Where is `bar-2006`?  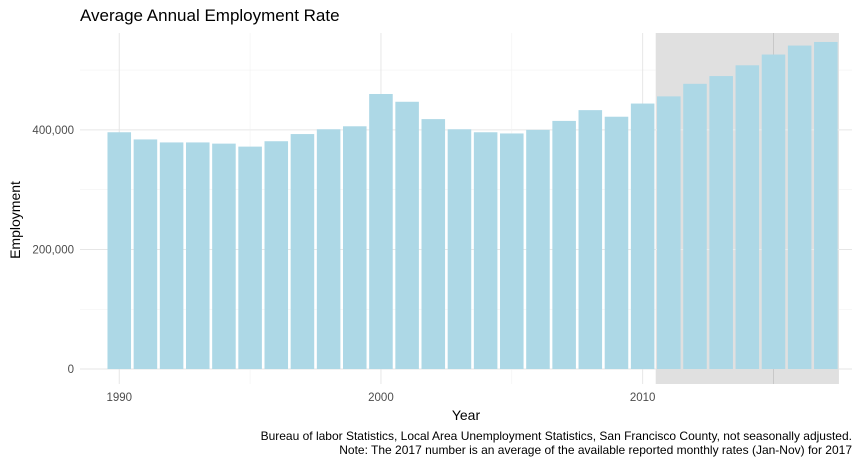
bar-2006 is located at coordinates (538, 249).